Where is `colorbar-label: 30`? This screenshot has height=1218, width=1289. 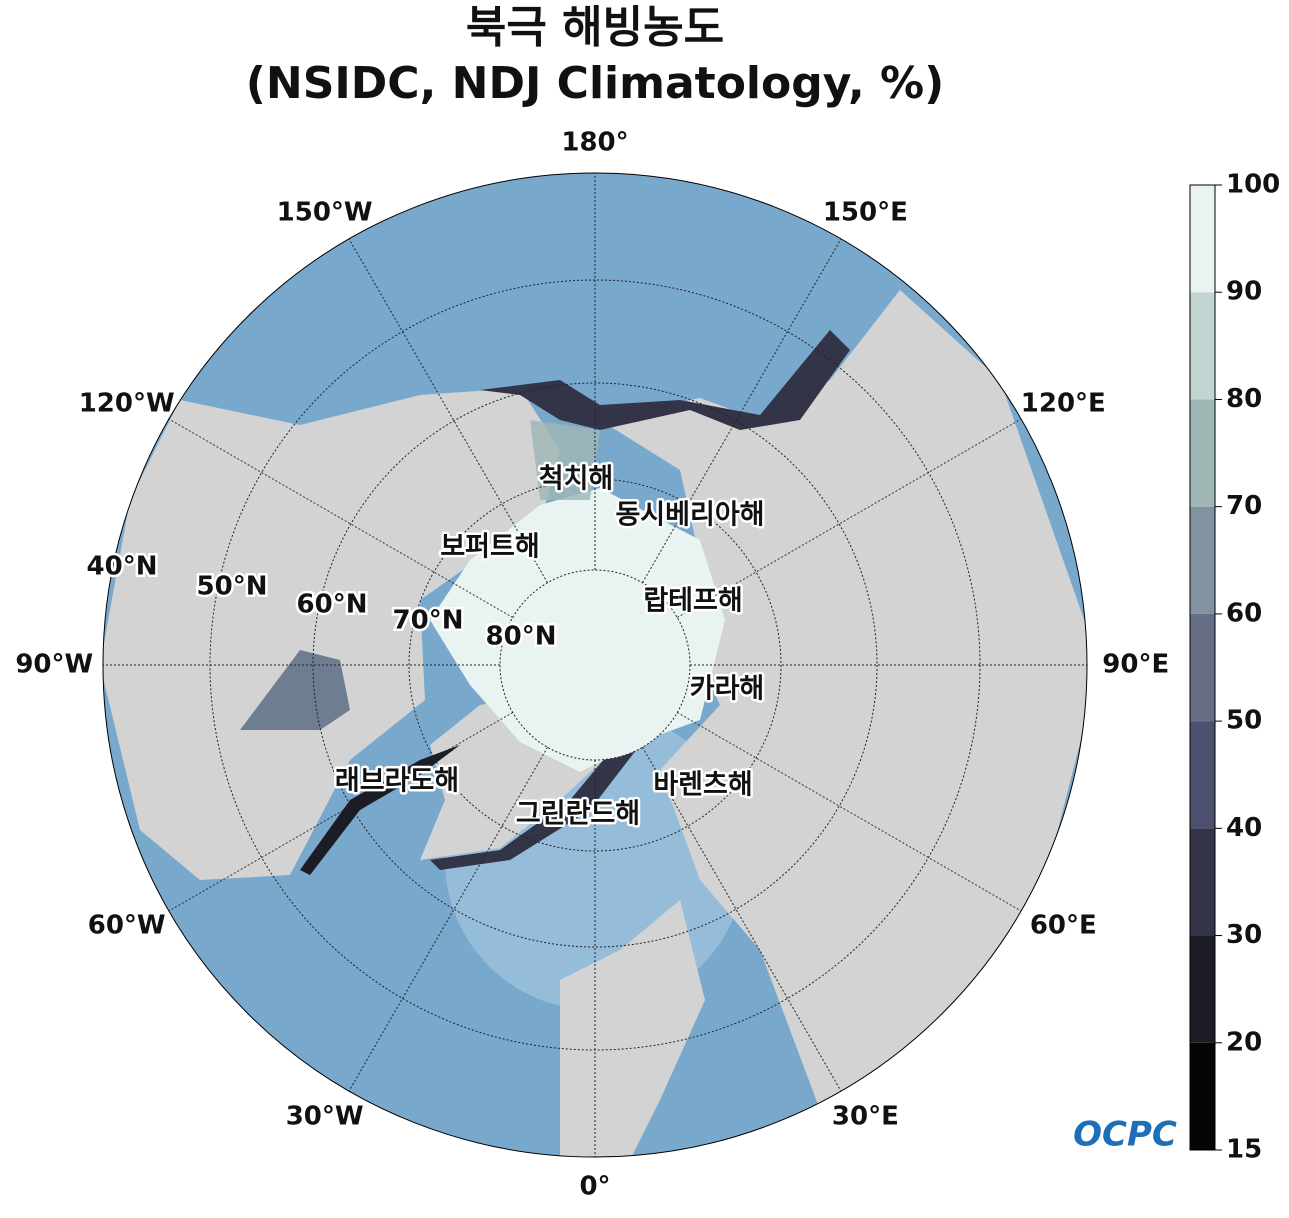
colorbar-label: 30 is located at coordinates (1244, 935).